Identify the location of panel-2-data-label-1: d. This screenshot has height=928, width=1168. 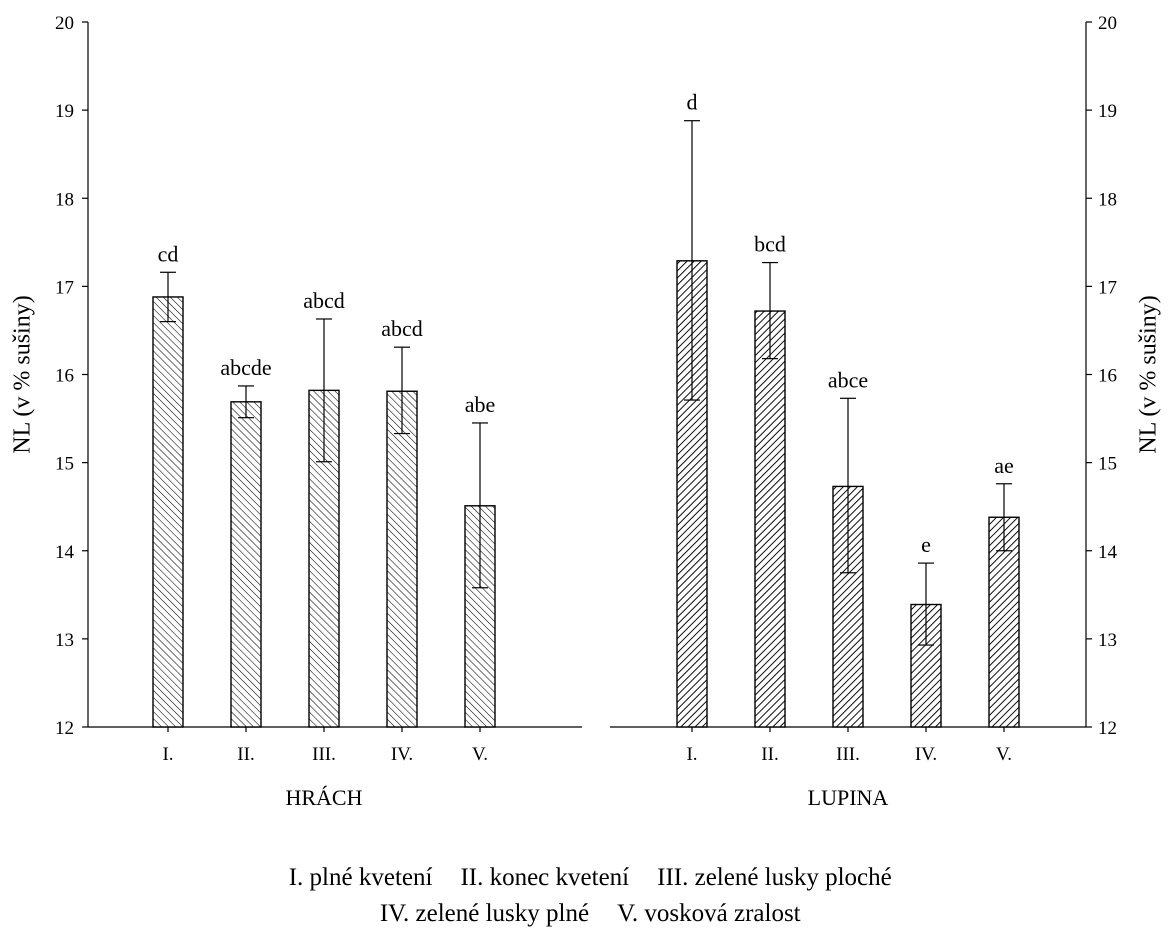
(692, 102).